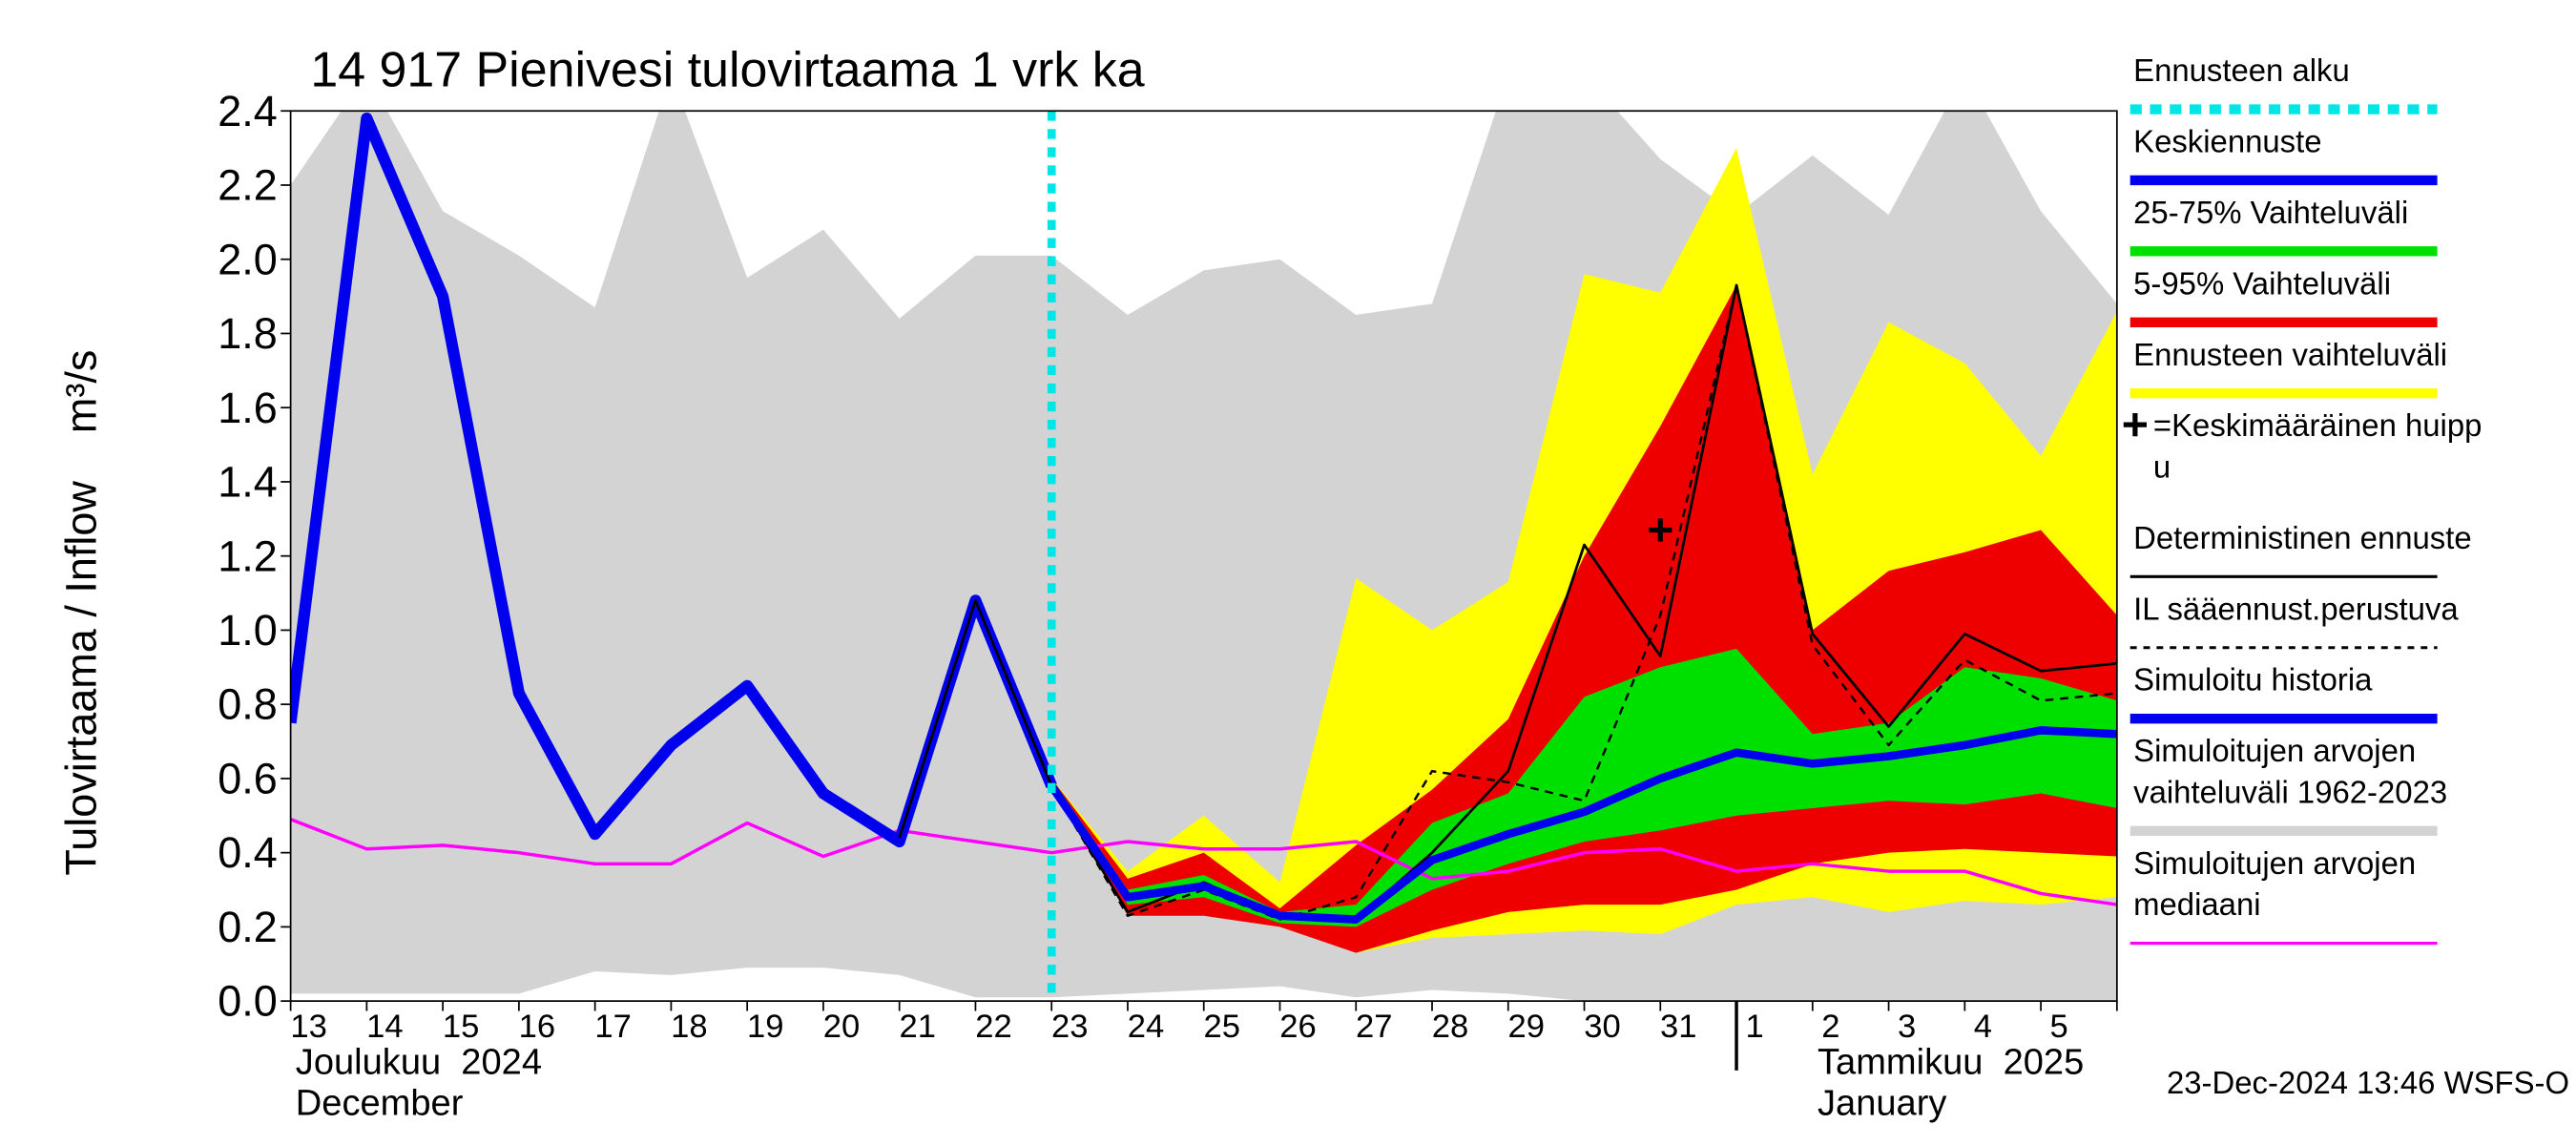 The image size is (2576, 1145). I want to click on x-tick-label: 17, so click(613, 1027).